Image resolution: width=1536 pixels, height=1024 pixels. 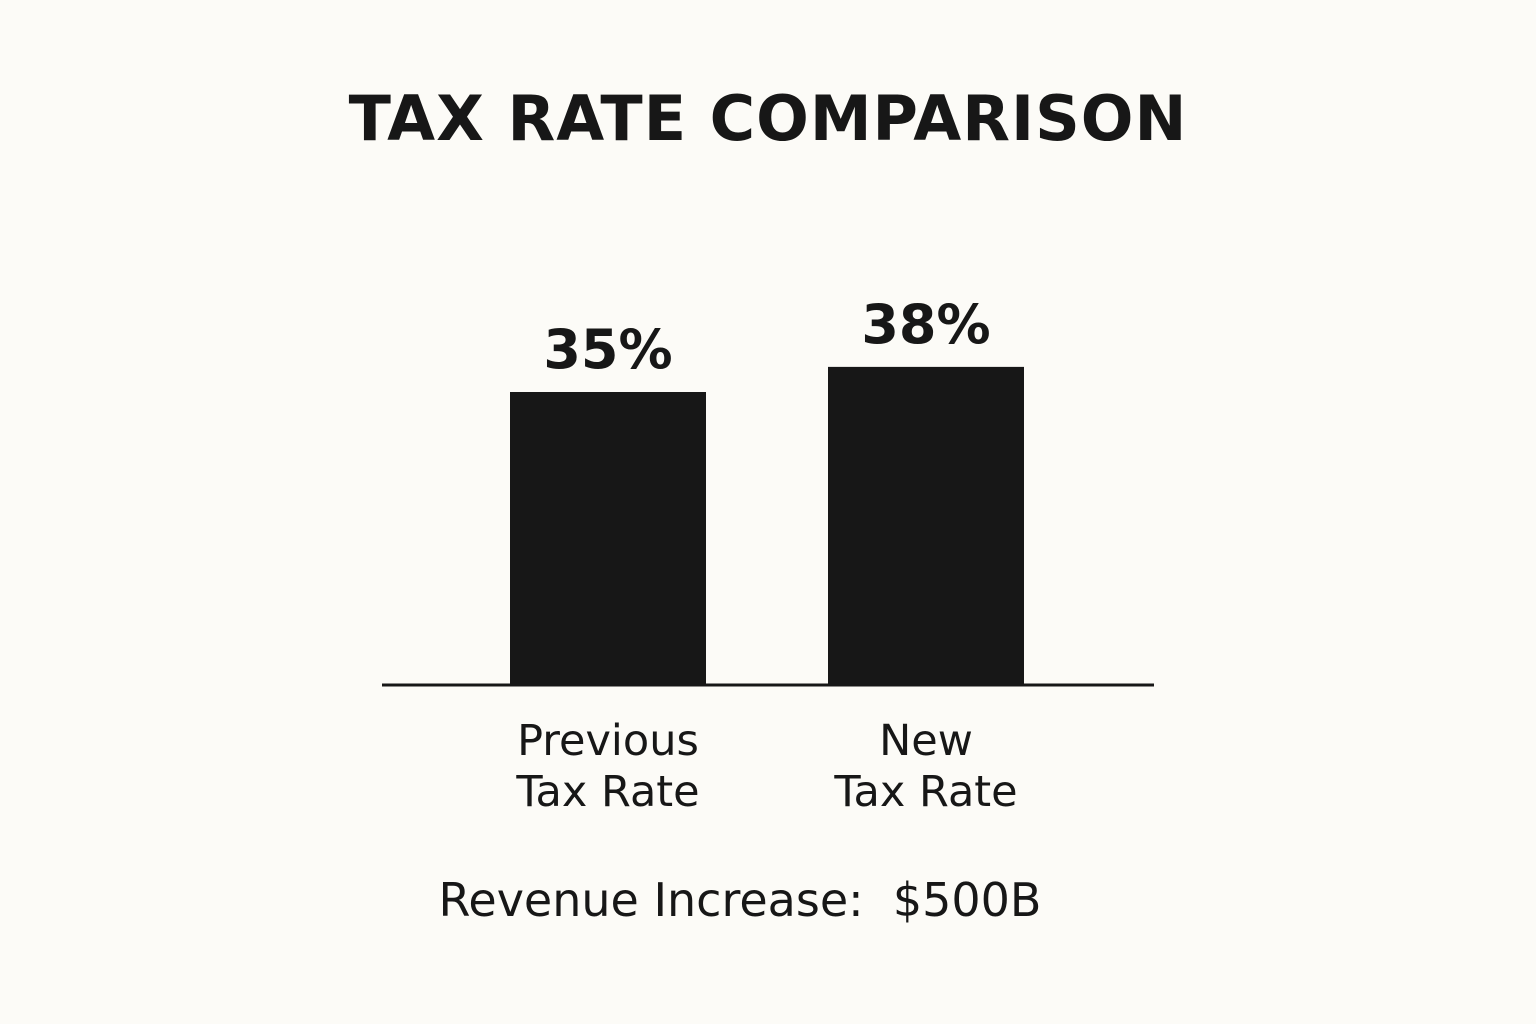 What do you see at coordinates (607, 792) in the screenshot?
I see `category-label-0-line-1: Tax Rate` at bounding box center [607, 792].